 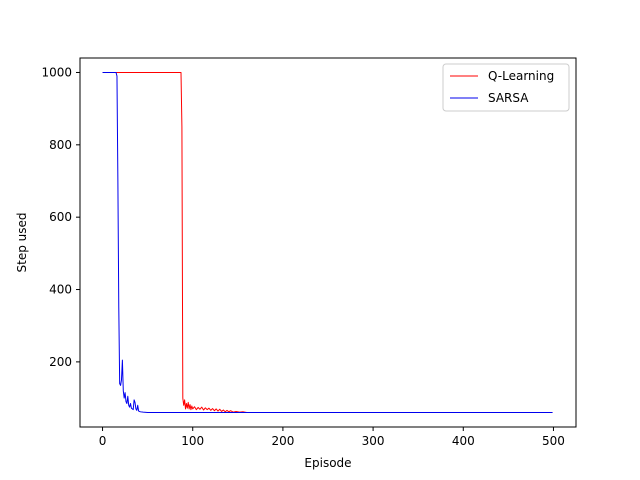 I want to click on y-axis: 200 400 600 800 1000, so click(x=60, y=217).